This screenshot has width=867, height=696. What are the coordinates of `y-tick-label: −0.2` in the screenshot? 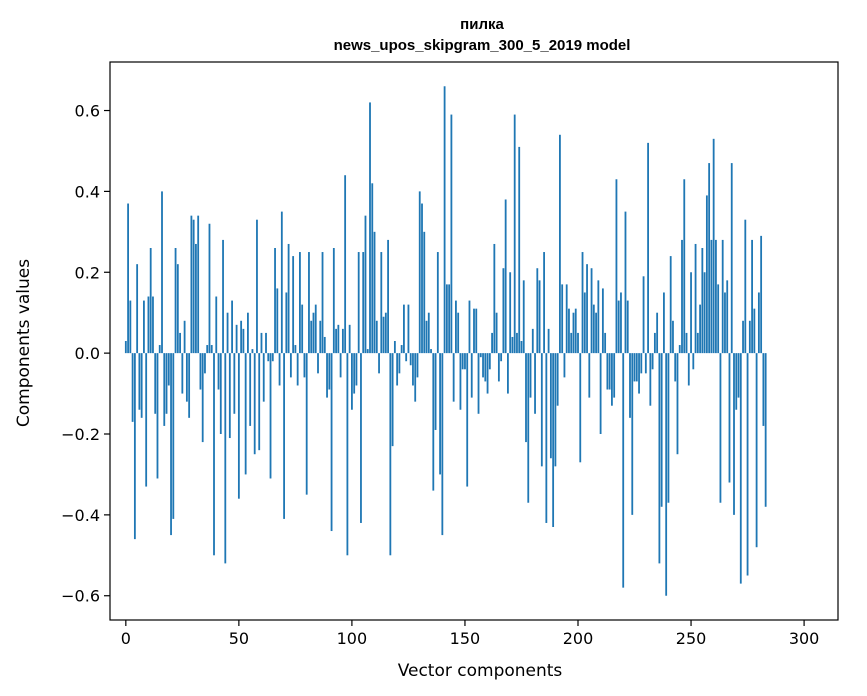 It's located at (80, 434).